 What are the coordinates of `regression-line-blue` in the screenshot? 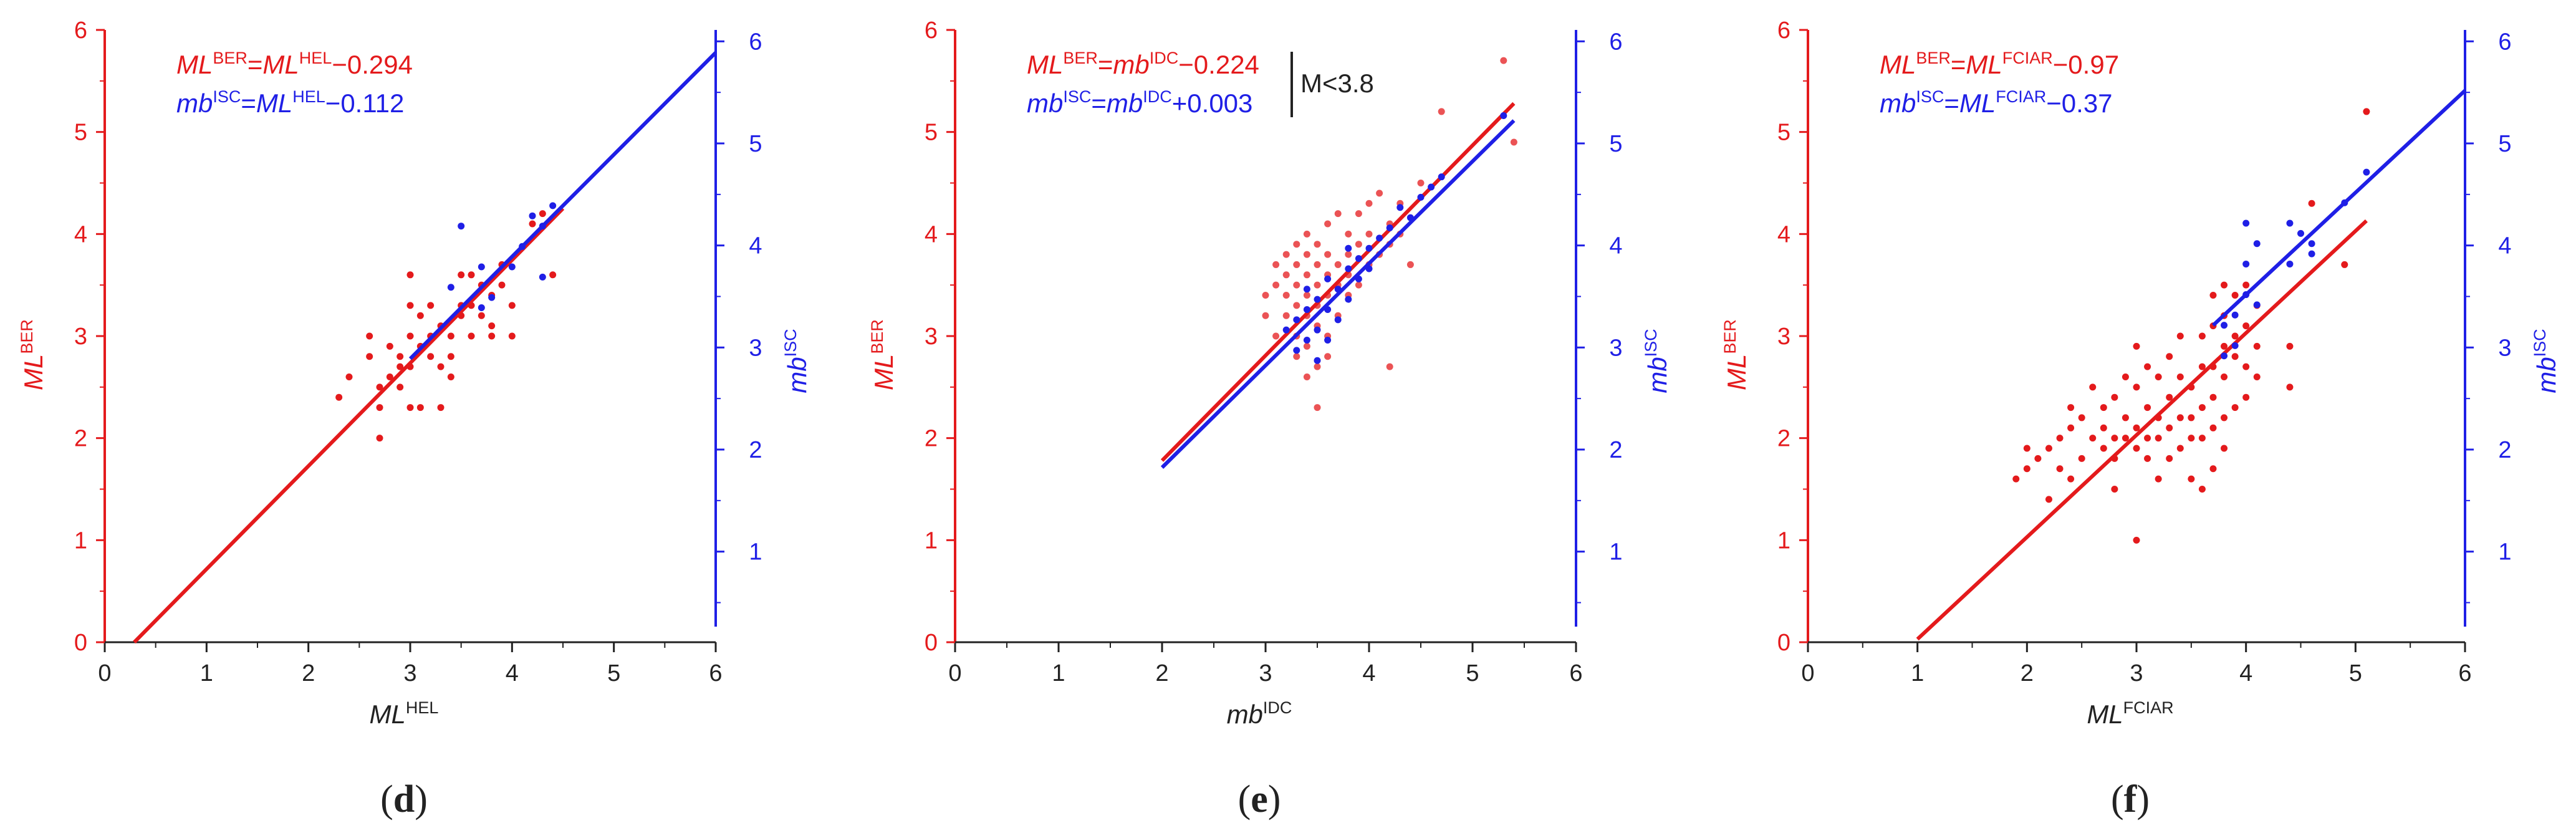 It's located at (563, 205).